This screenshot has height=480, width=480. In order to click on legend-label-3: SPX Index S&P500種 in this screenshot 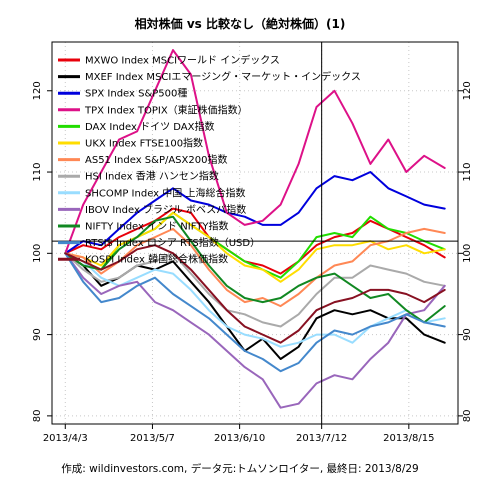, I will do `click(136, 93)`.